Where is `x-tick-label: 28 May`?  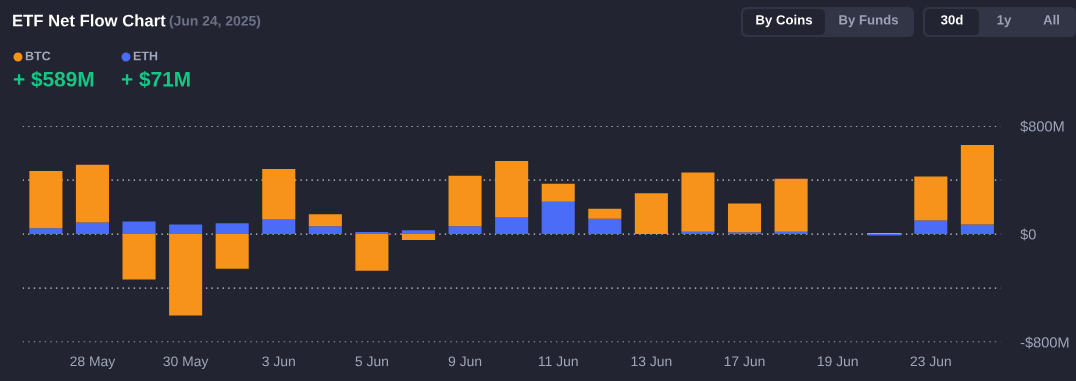 x-tick-label: 28 May is located at coordinates (93, 362).